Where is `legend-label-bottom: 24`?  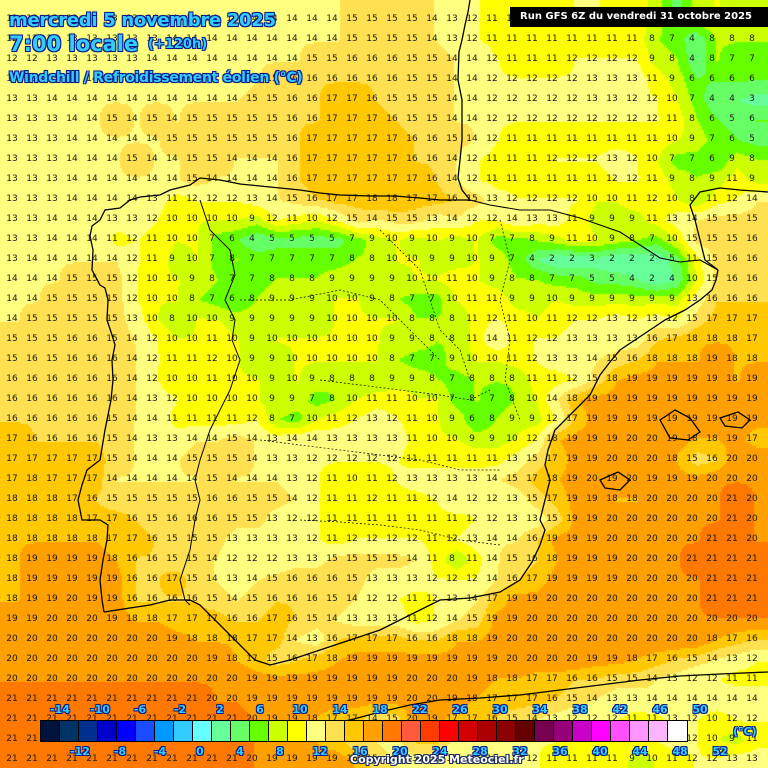
legend-label-bottom: 24 is located at coordinates (440, 751).